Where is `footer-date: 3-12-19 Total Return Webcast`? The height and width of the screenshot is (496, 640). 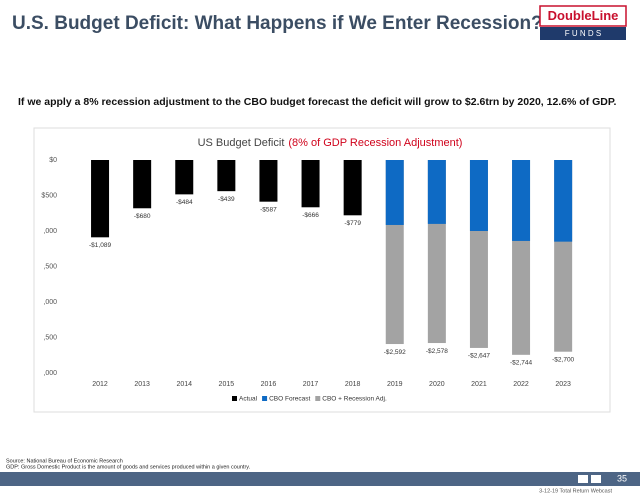
footer-date: 3-12-19 Total Return Webcast is located at coordinates (575, 491).